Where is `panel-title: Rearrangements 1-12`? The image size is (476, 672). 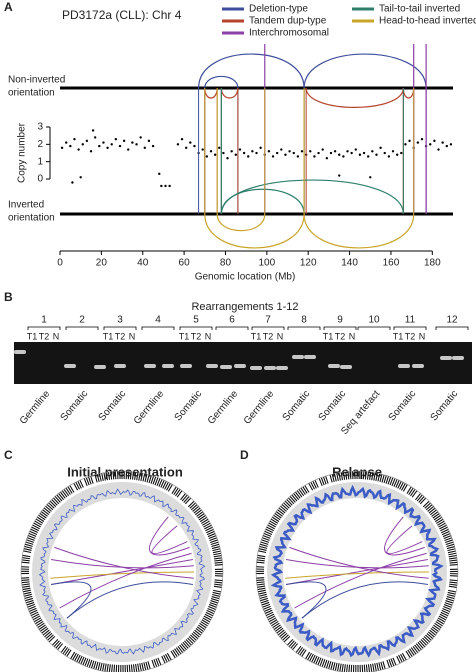
panel-title: Rearrangements 1-12 is located at coordinates (244, 307).